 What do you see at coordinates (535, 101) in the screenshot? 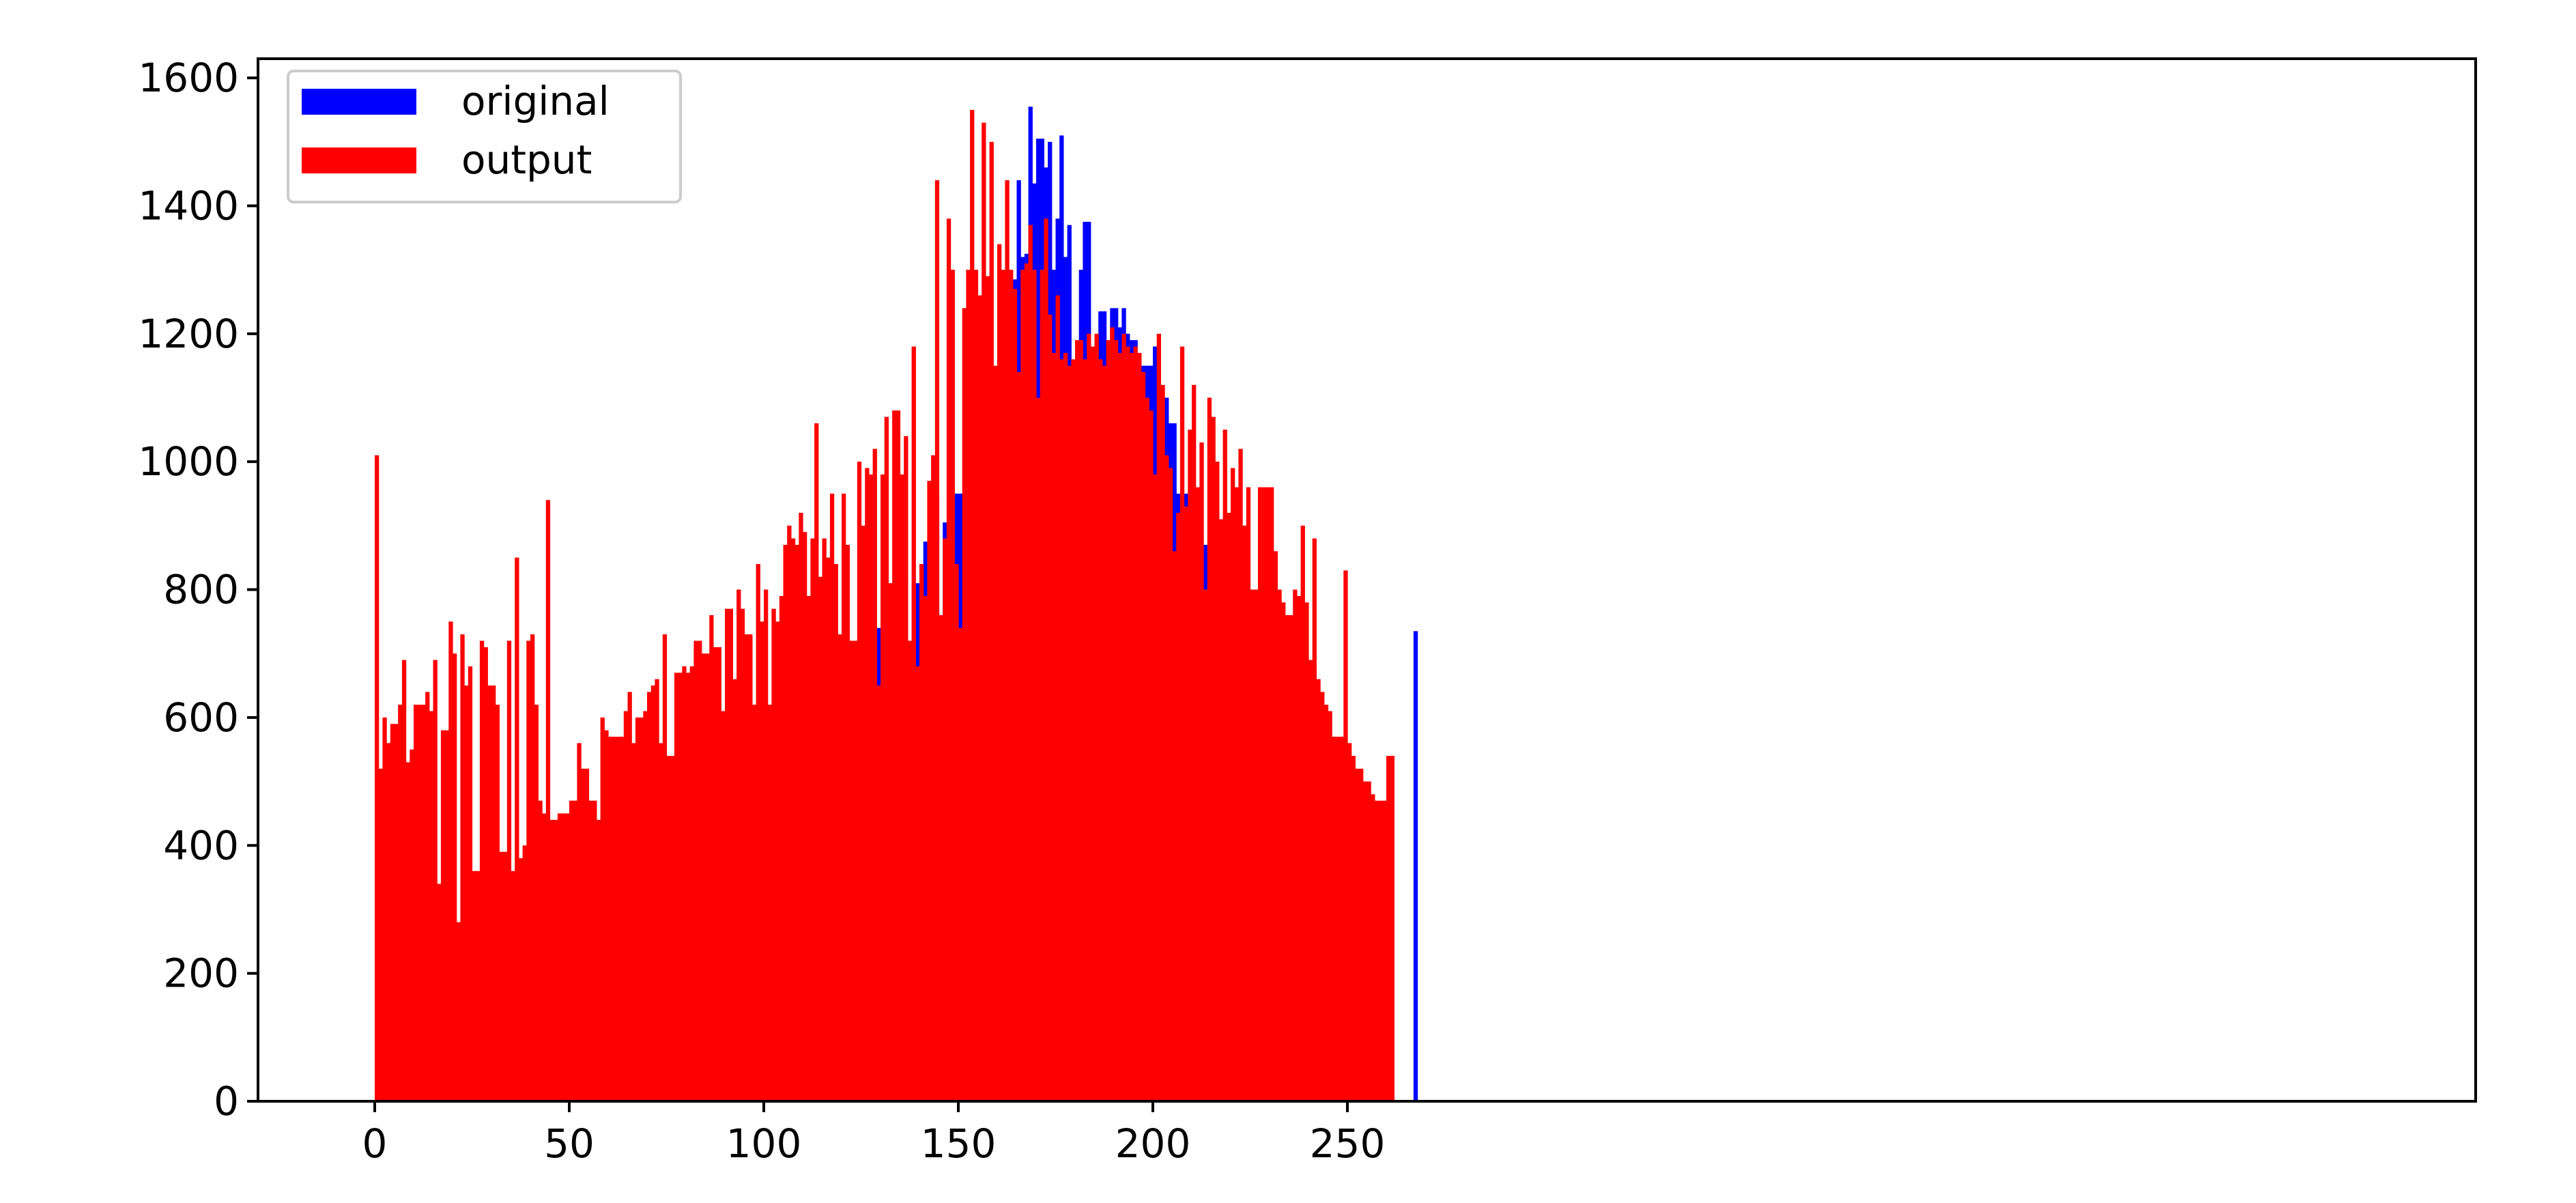
I see `legend-label-original: original` at bounding box center [535, 101].